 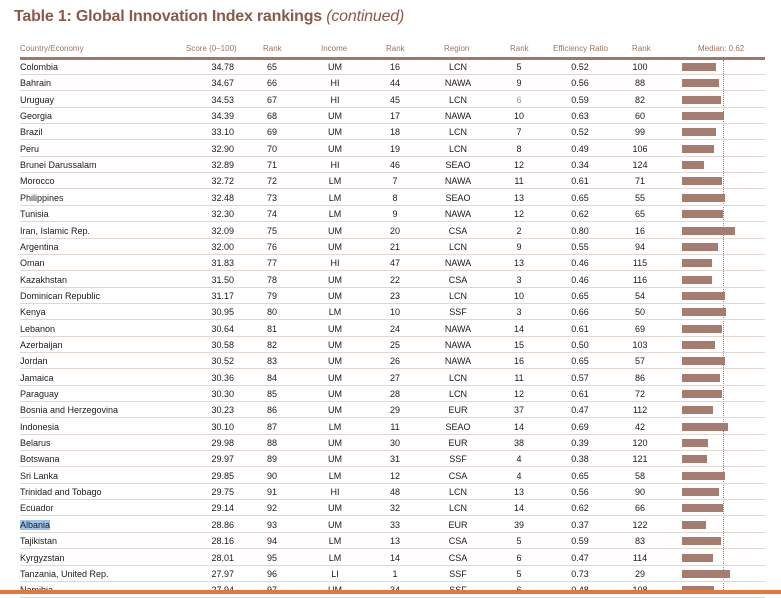 I want to click on rank-region-cell: 3, so click(x=519, y=312).